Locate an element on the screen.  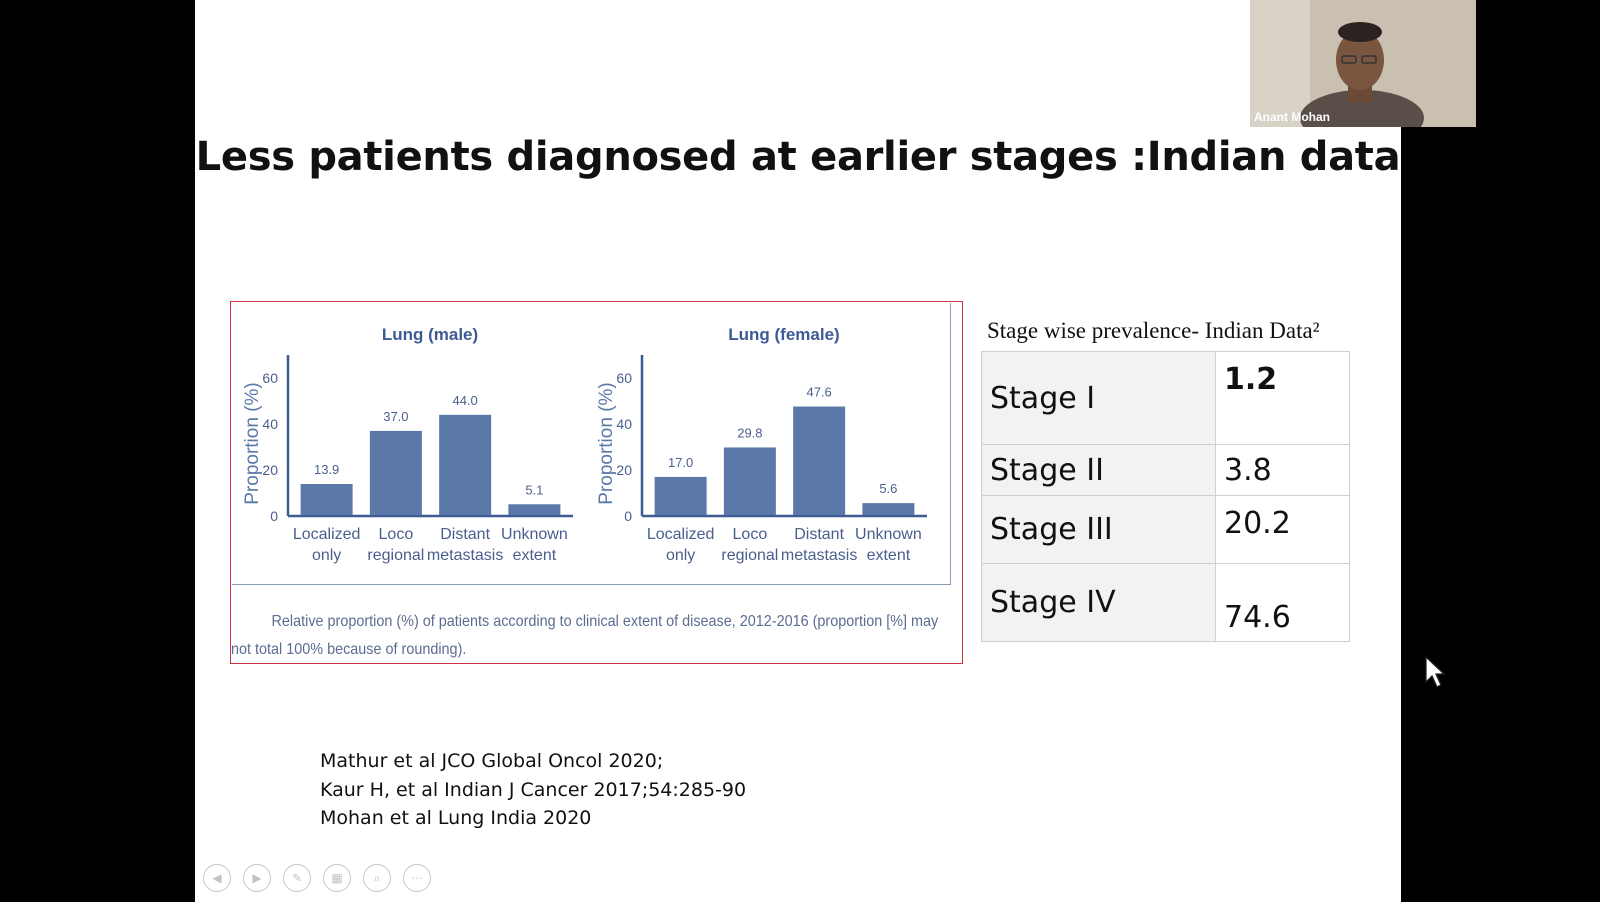
zoom-icon: ⌕ is located at coordinates (377, 878).